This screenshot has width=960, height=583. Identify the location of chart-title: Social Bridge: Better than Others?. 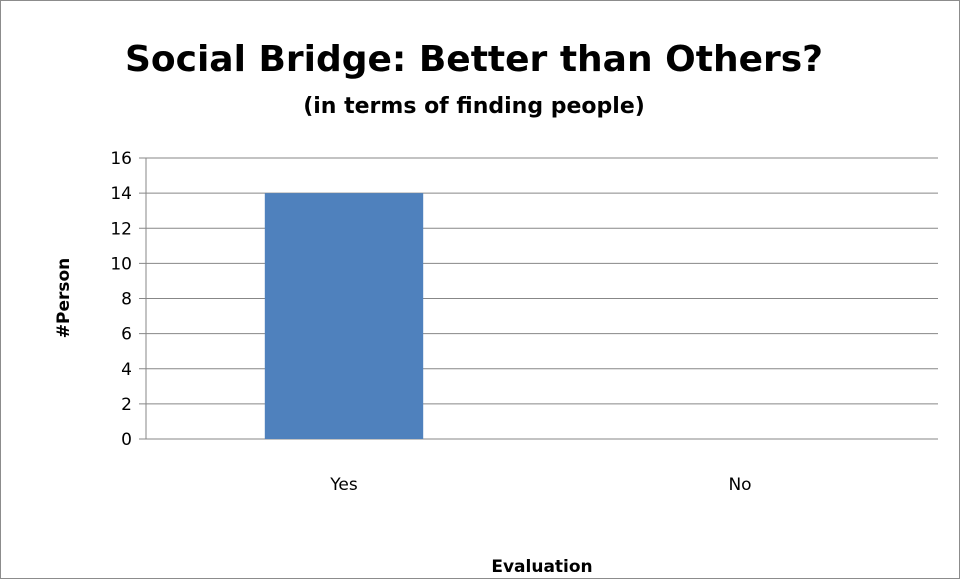
(474, 59).